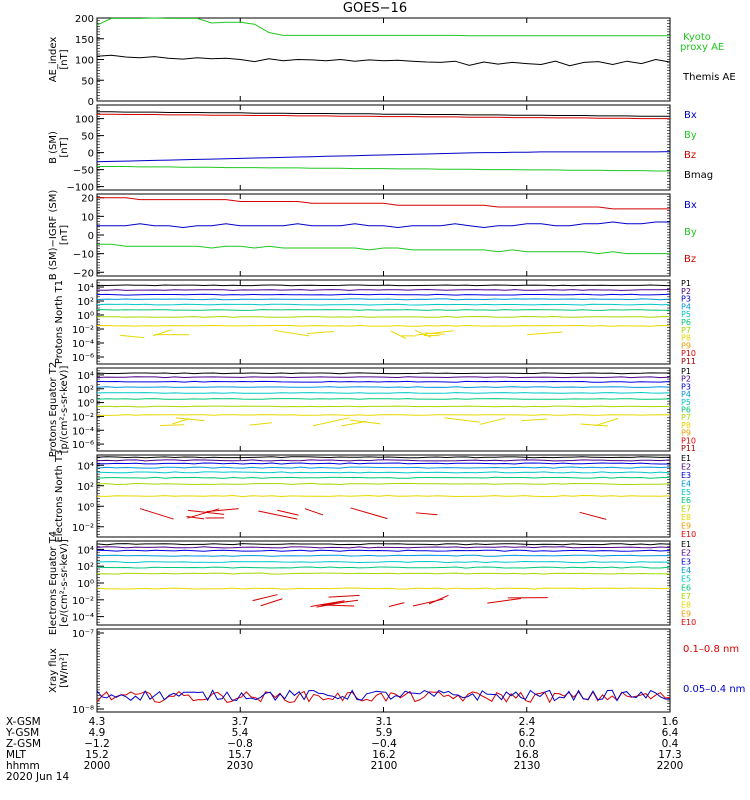  I want to click on legend-kyoto: Kyoto, so click(697, 37).